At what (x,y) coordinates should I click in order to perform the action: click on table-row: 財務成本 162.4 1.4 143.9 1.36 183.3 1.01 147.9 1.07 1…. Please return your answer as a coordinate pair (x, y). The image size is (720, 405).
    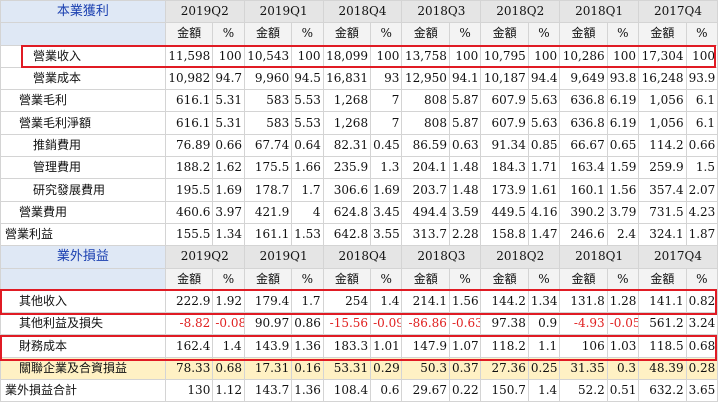
    Looking at the image, I should click on (359, 346).